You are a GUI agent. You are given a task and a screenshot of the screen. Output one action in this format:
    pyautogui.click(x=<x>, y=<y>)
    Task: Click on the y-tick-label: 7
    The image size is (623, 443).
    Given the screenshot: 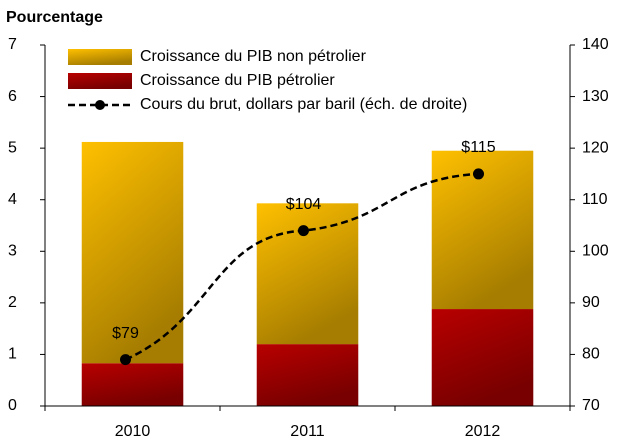 What is the action you would take?
    pyautogui.click(x=12, y=44)
    